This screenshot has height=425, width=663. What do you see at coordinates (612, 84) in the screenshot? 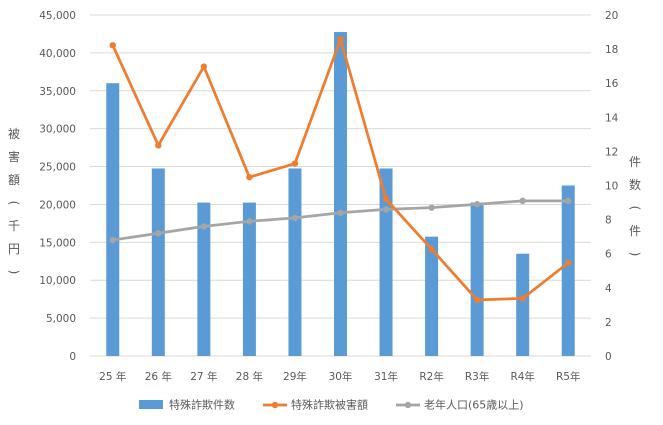
I see `right-tick-label: 16` at bounding box center [612, 84].